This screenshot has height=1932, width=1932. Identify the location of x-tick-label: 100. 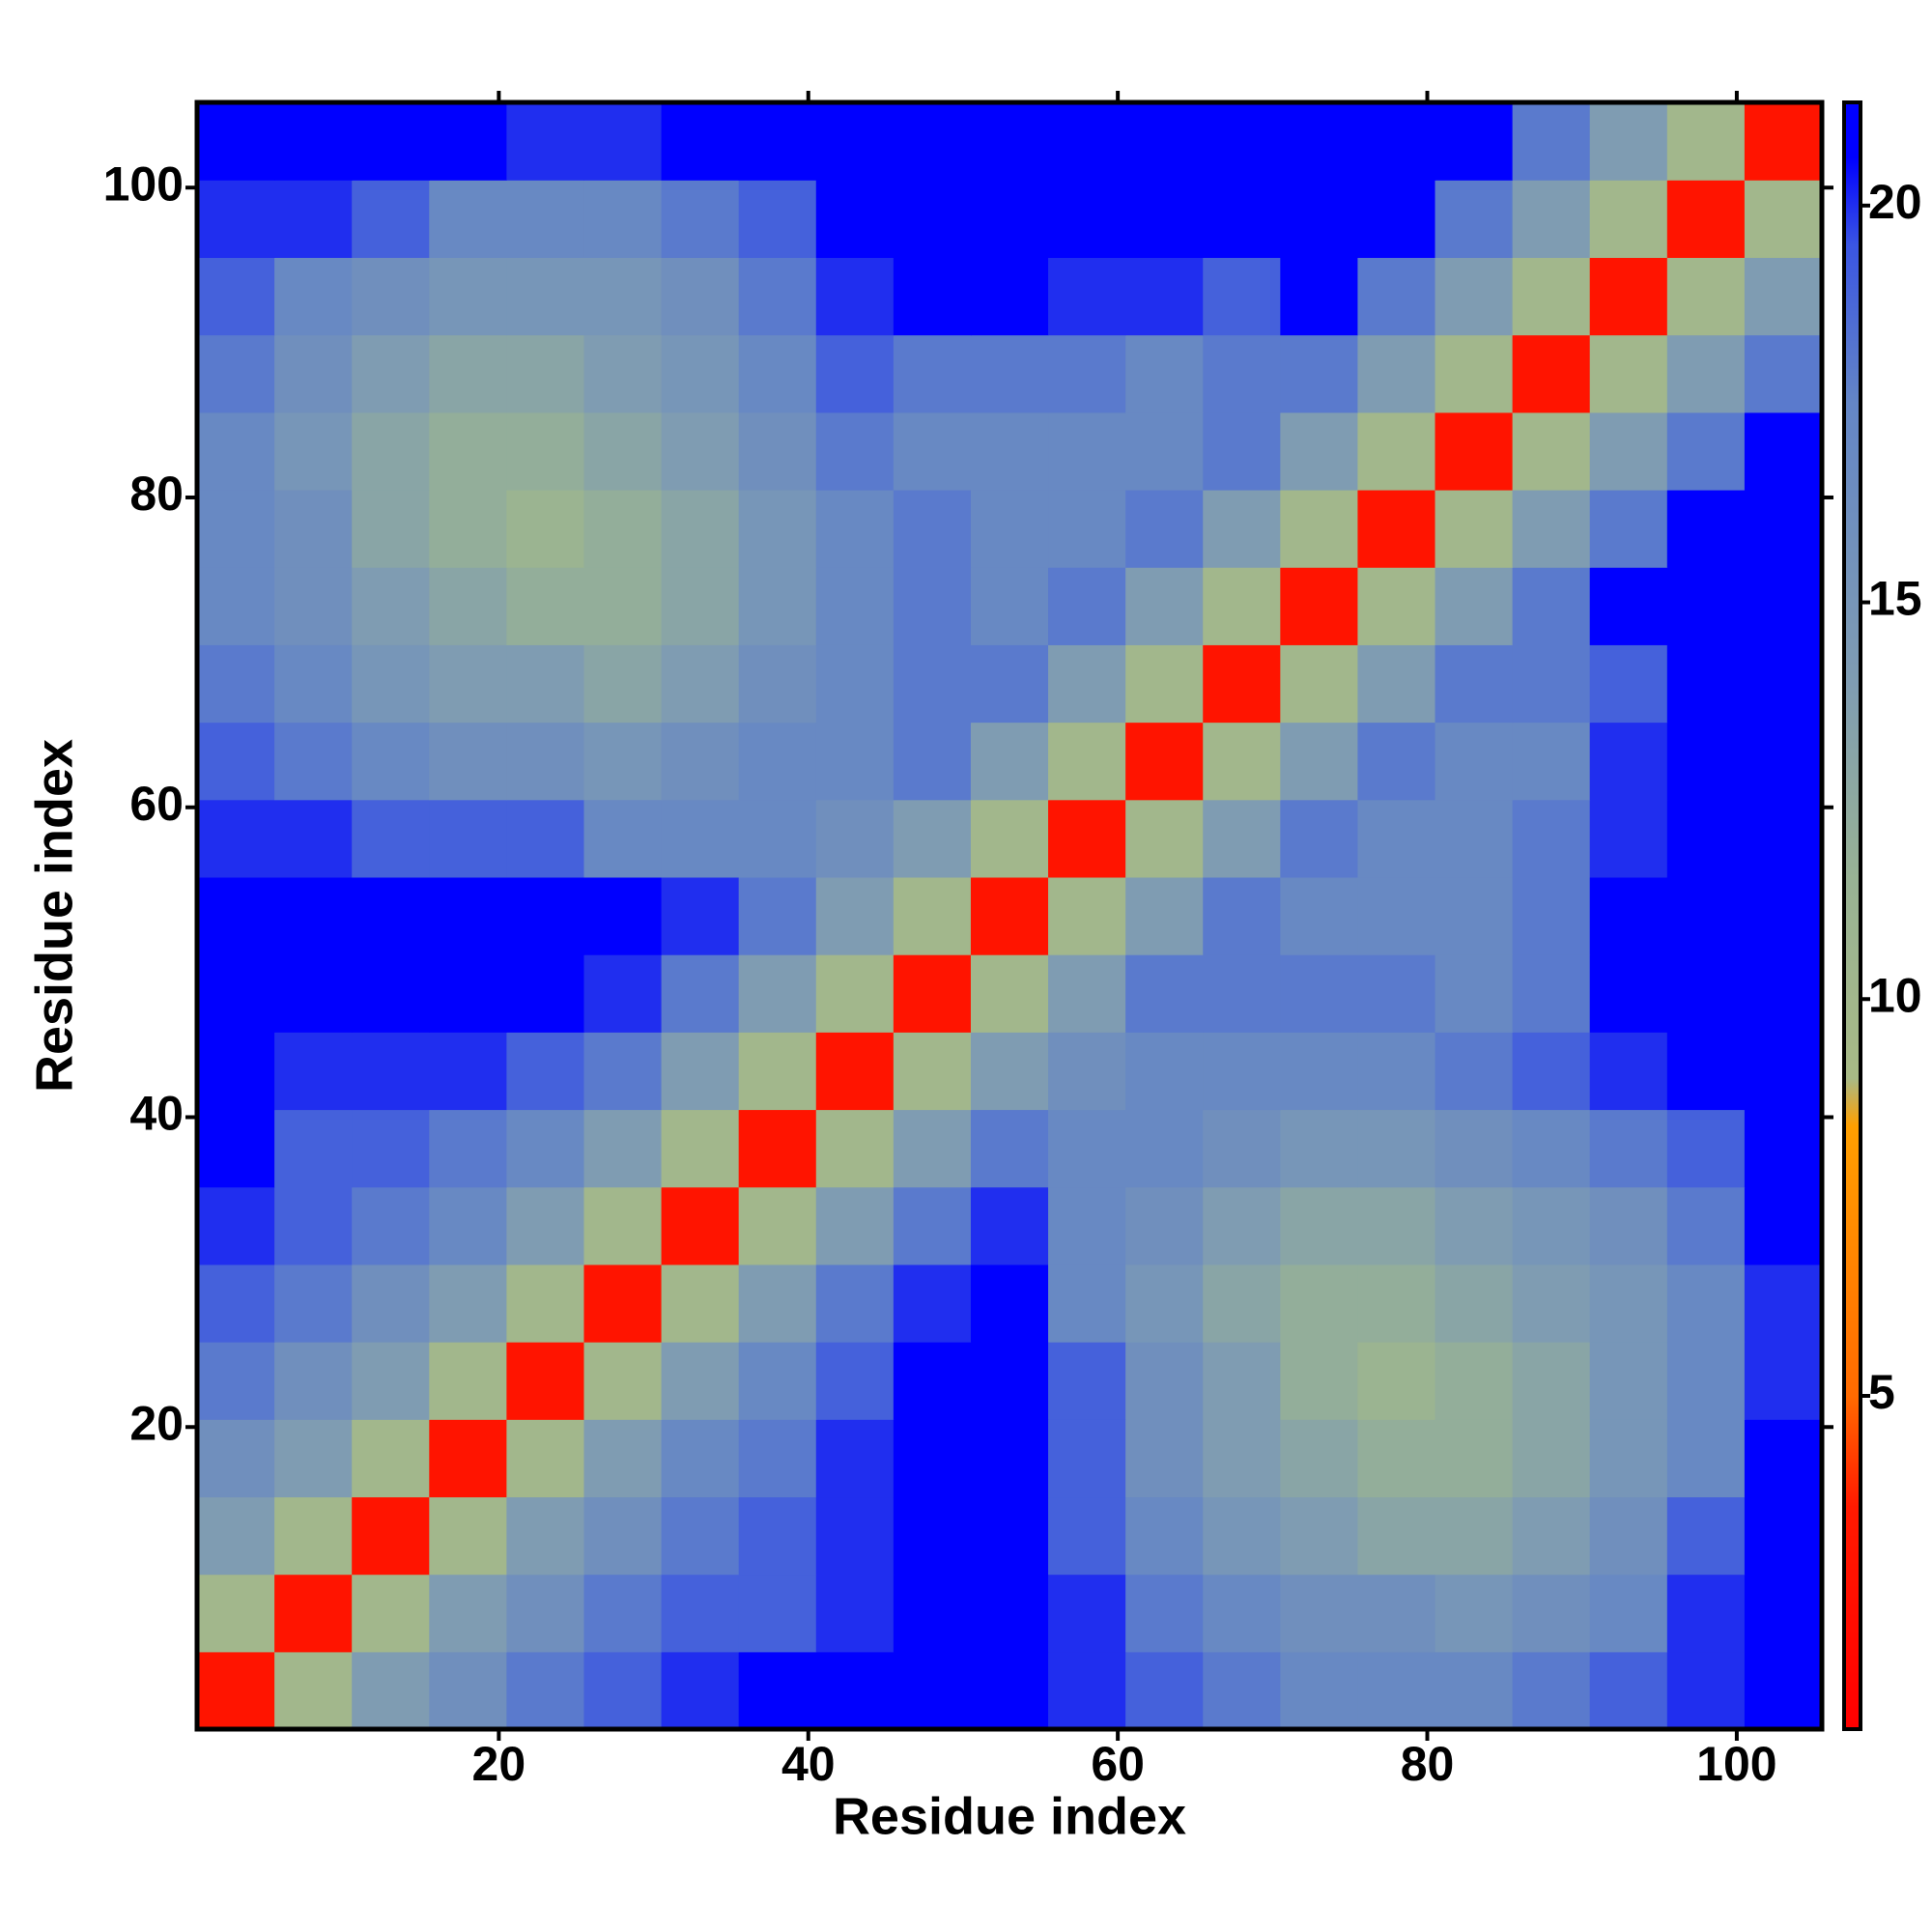
(1736, 1764).